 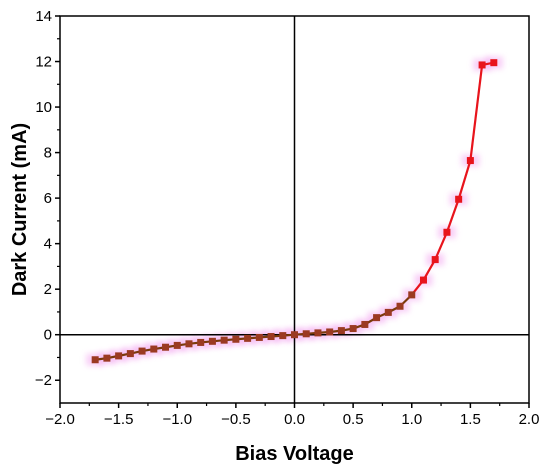 I want to click on y-tick-label: 0, so click(x=48, y=335).